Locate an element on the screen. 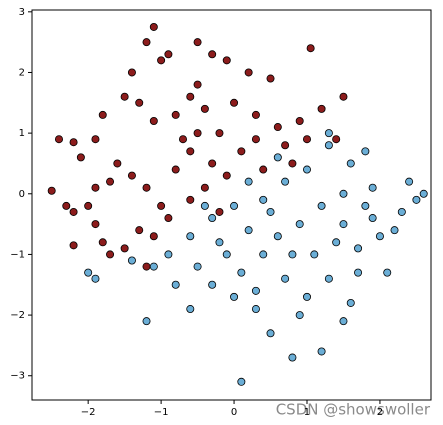 Image resolution: width=443 pixels, height=425 pixels. watermark: CSDN @showswoller is located at coordinates (353, 410).